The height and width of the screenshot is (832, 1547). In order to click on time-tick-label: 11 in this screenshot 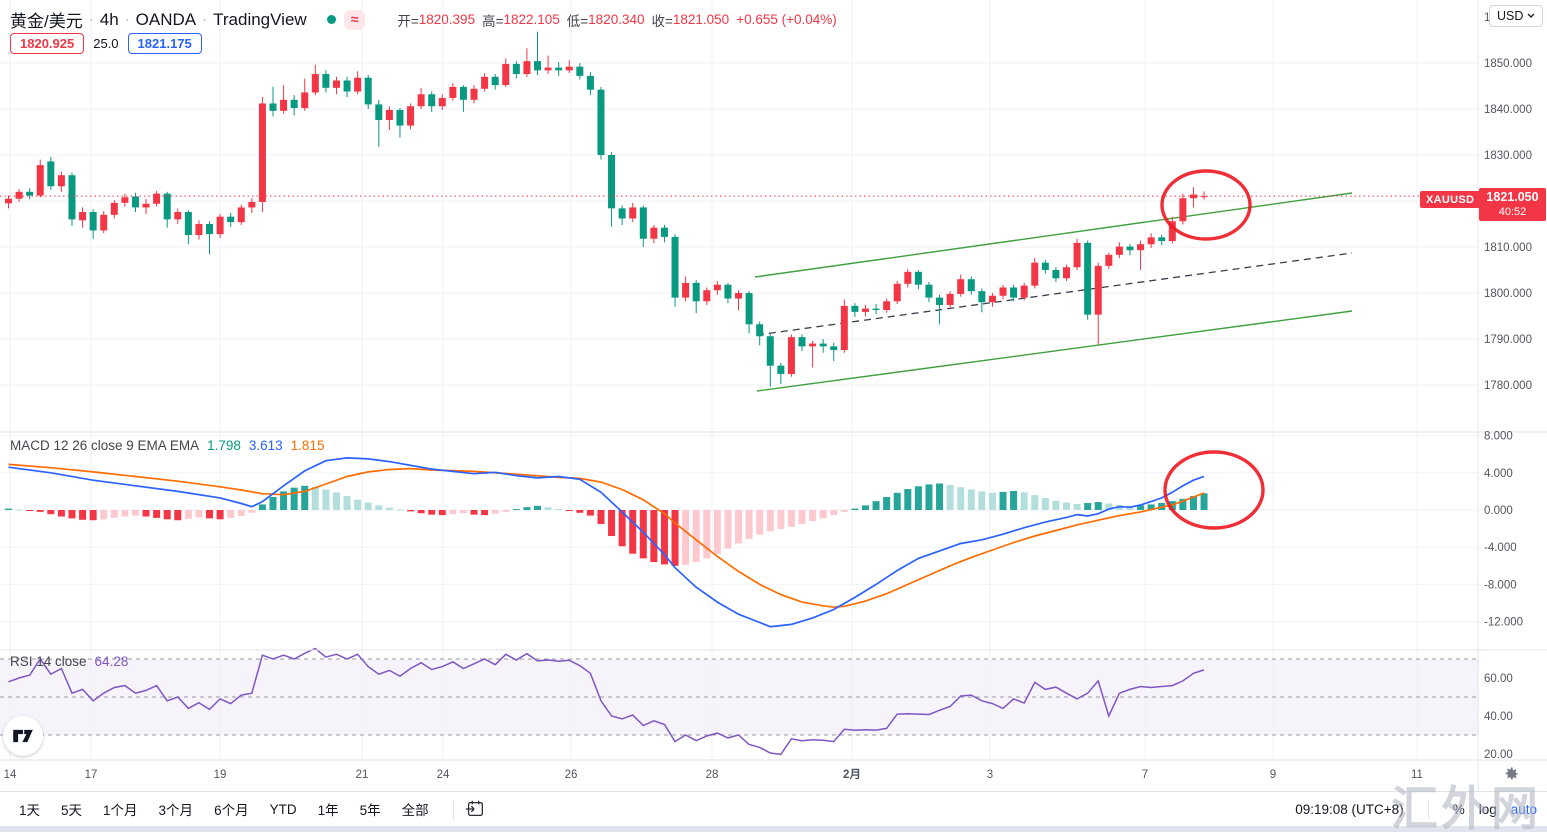, I will do `click(1417, 775)`.